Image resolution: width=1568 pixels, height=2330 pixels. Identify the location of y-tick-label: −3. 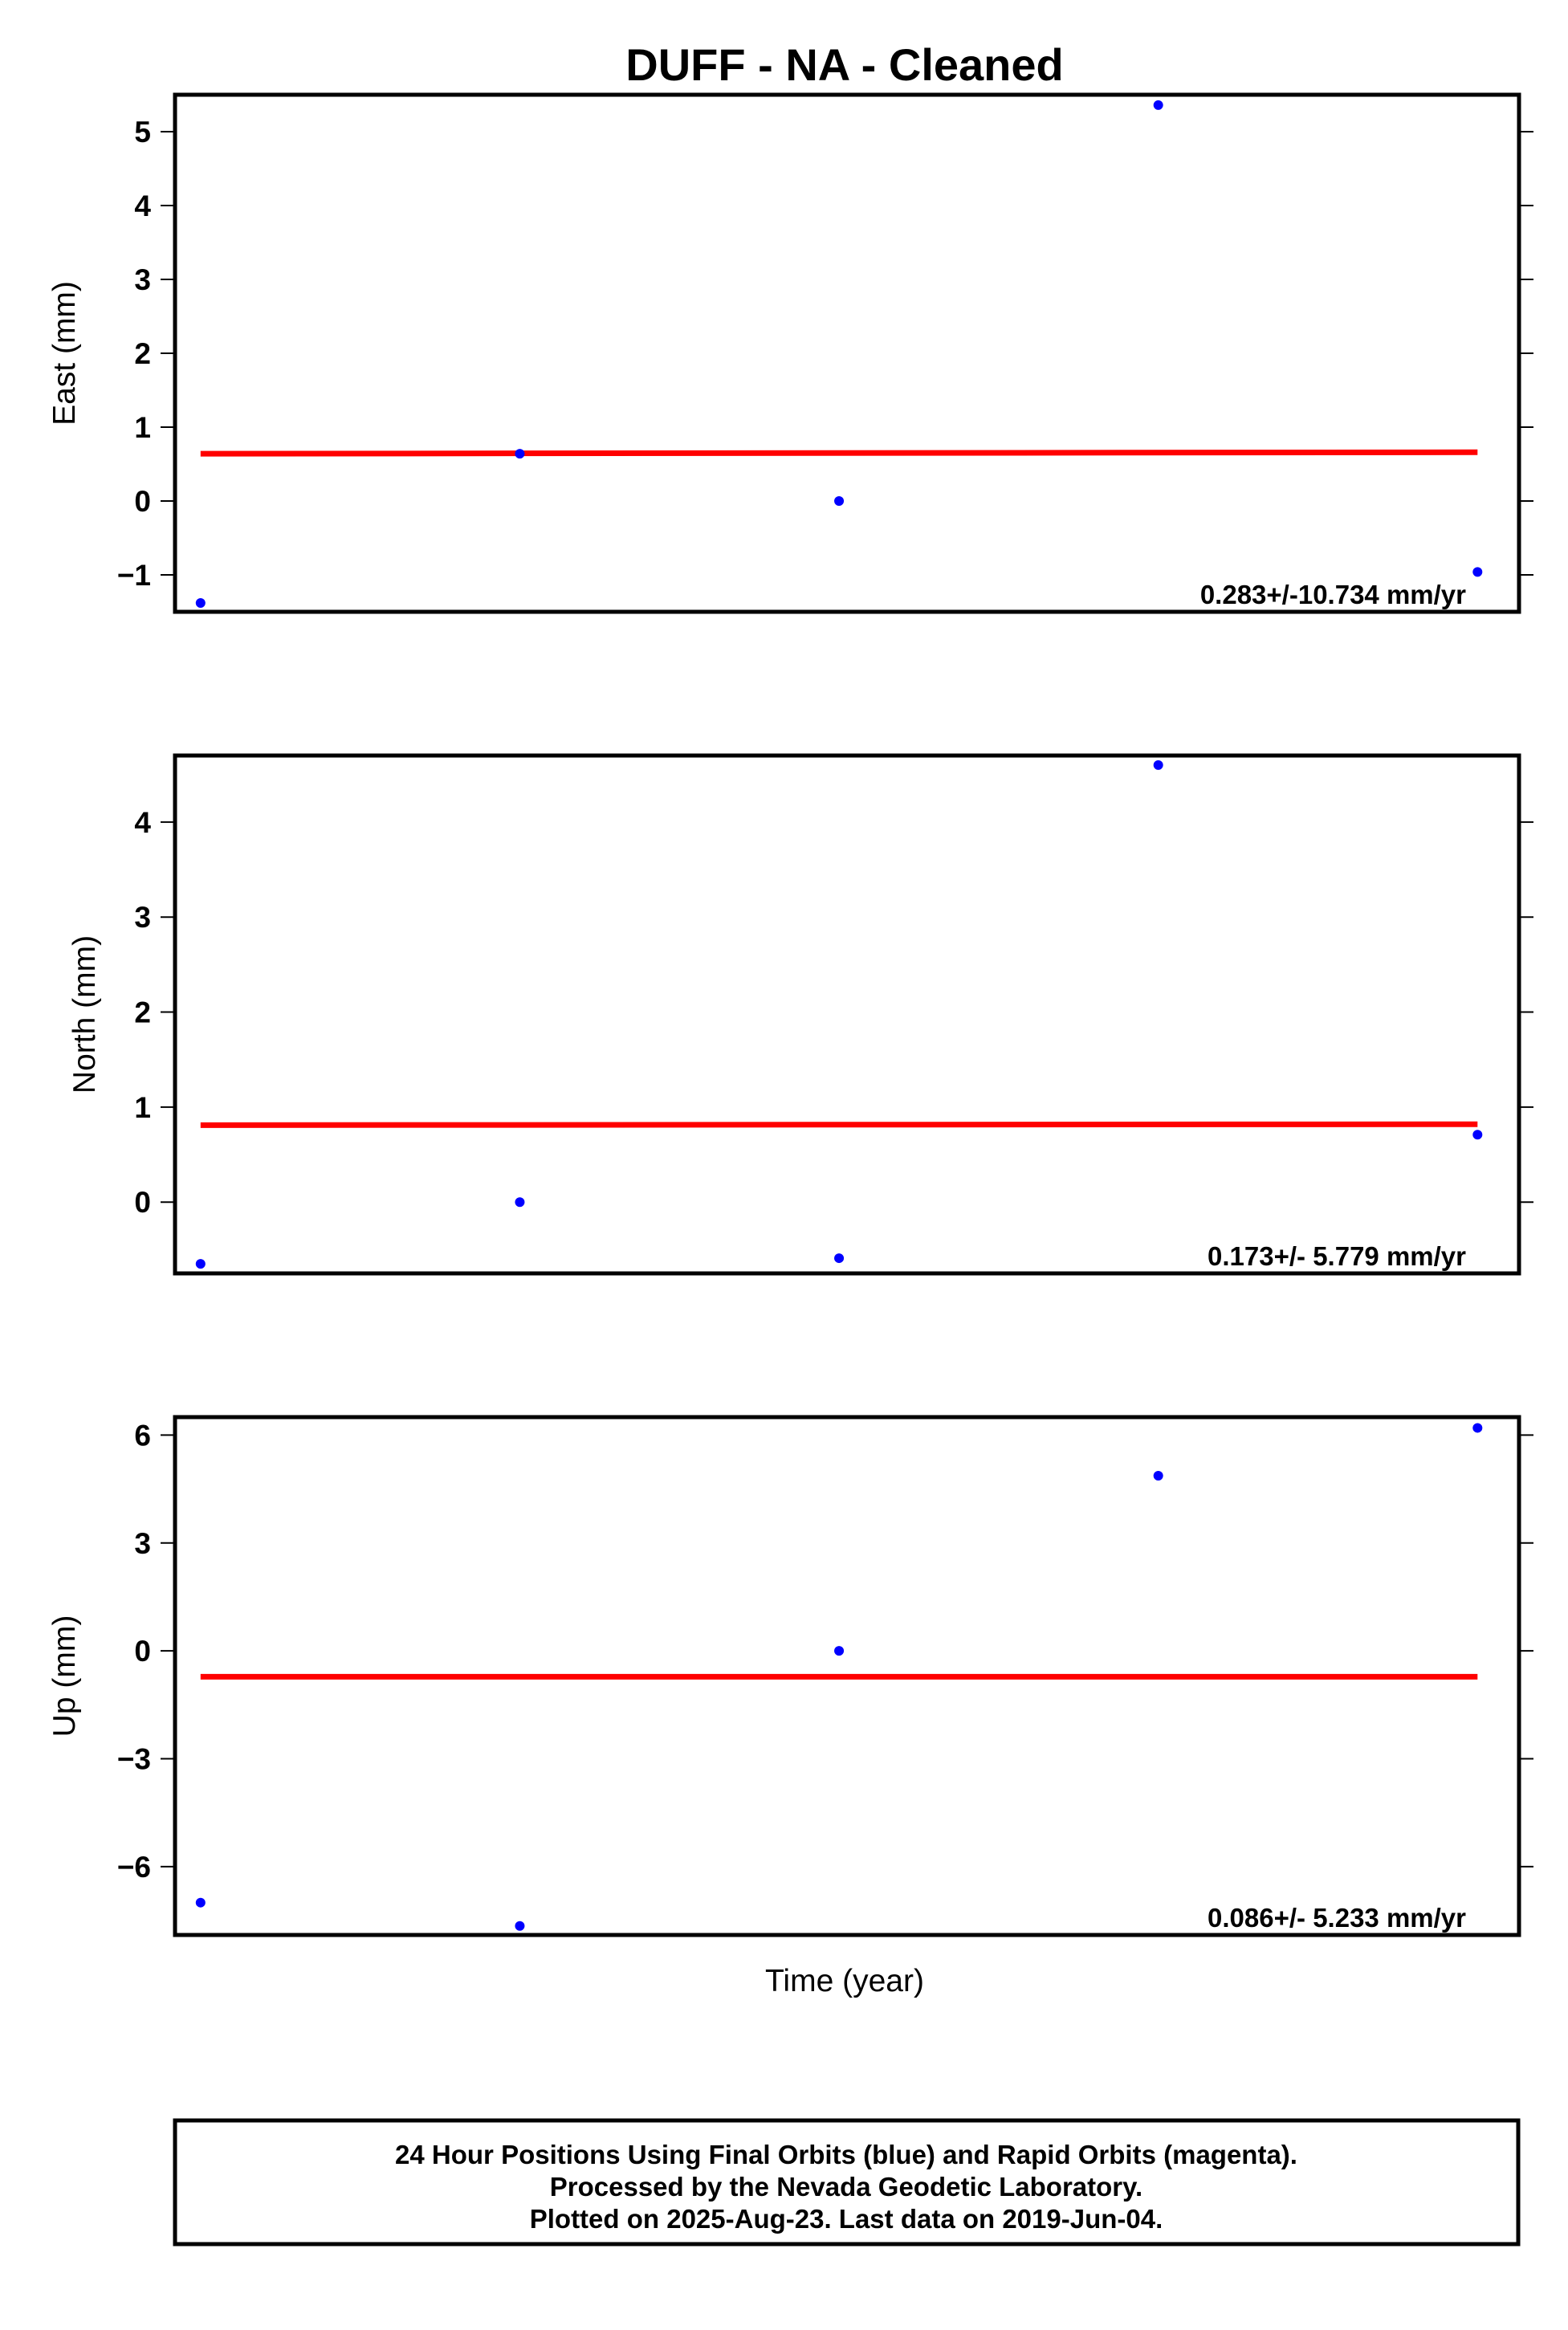
(134, 1759).